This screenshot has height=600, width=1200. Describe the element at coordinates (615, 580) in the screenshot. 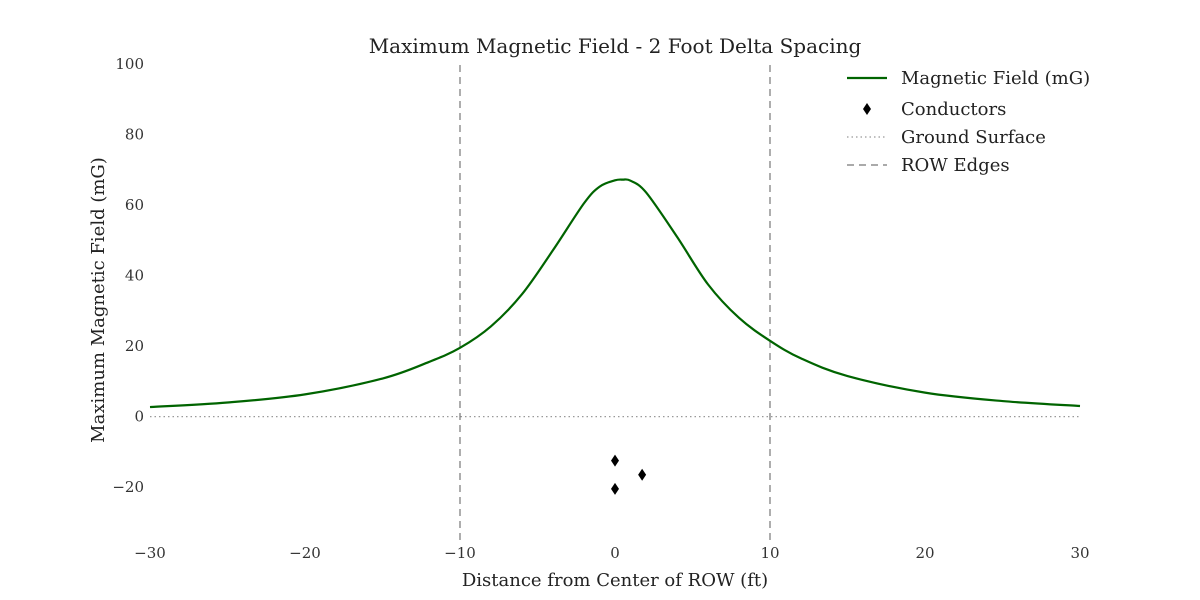

I see `x-axis-label: Distance from Center of ROW (ft)` at that location.